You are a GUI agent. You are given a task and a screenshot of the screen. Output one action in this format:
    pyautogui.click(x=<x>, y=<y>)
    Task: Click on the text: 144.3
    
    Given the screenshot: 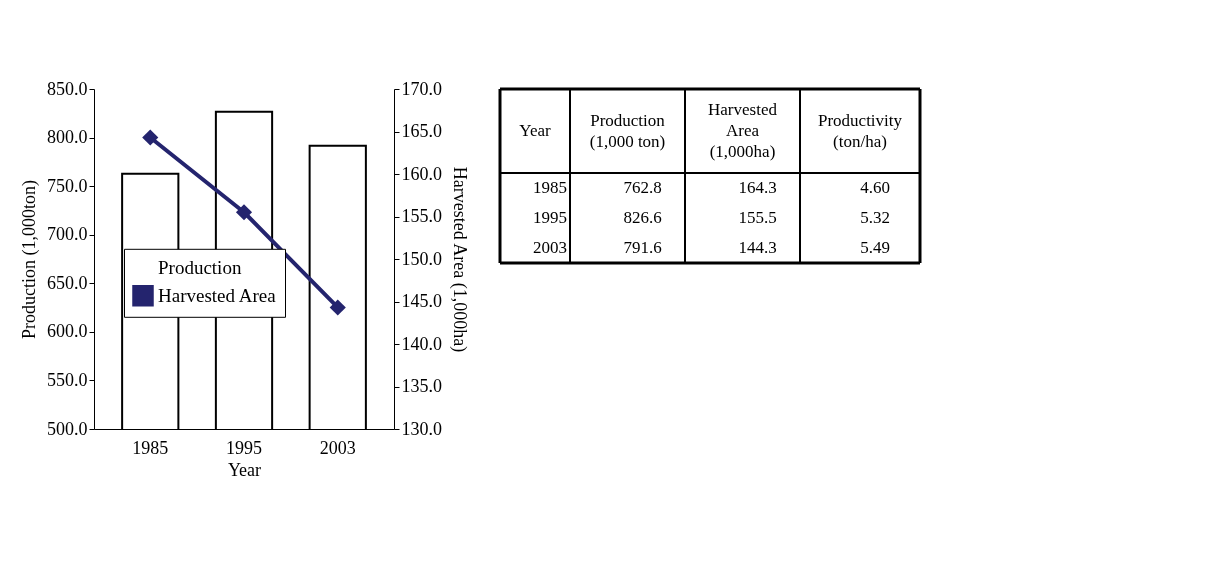 What is the action you would take?
    pyautogui.click(x=757, y=247)
    